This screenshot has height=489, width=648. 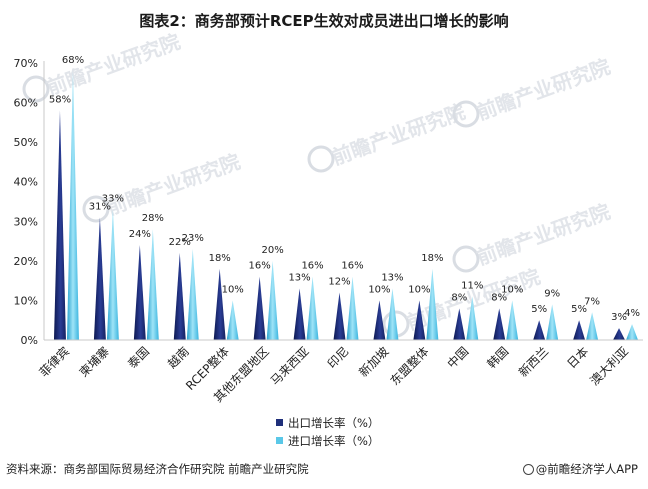 What do you see at coordinates (29, 202) in the screenshot?
I see `y-axis: 0% 10% 20% 30% 40% 50% 60% 70%` at bounding box center [29, 202].